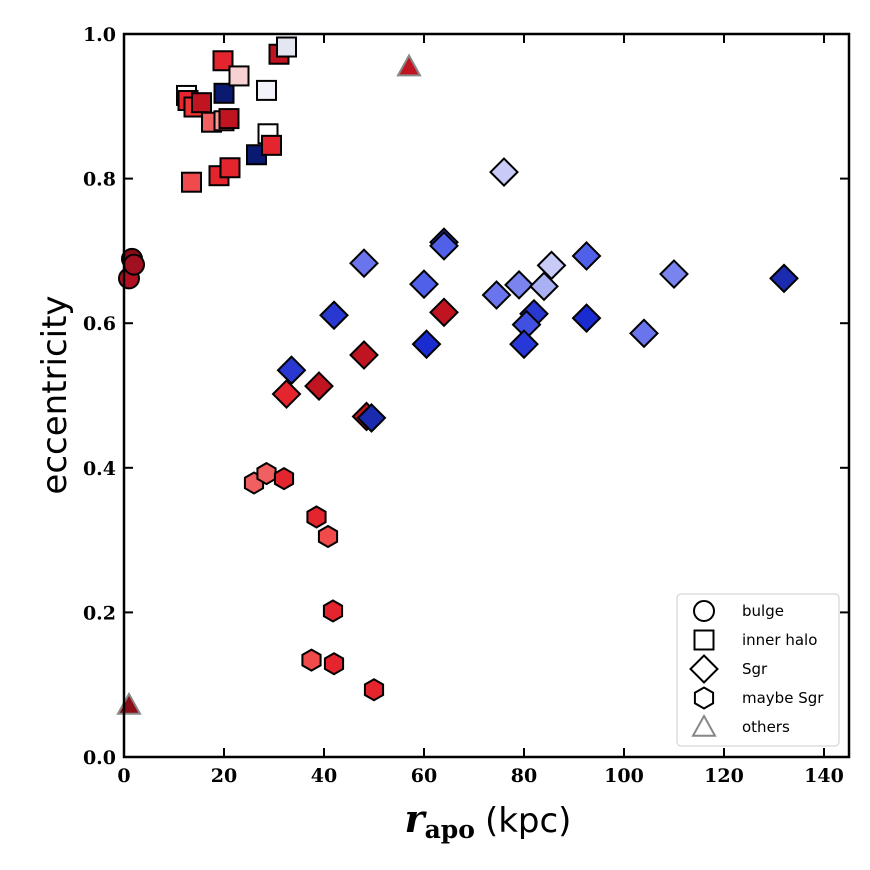  I want to click on legend-box, so click(758, 670).